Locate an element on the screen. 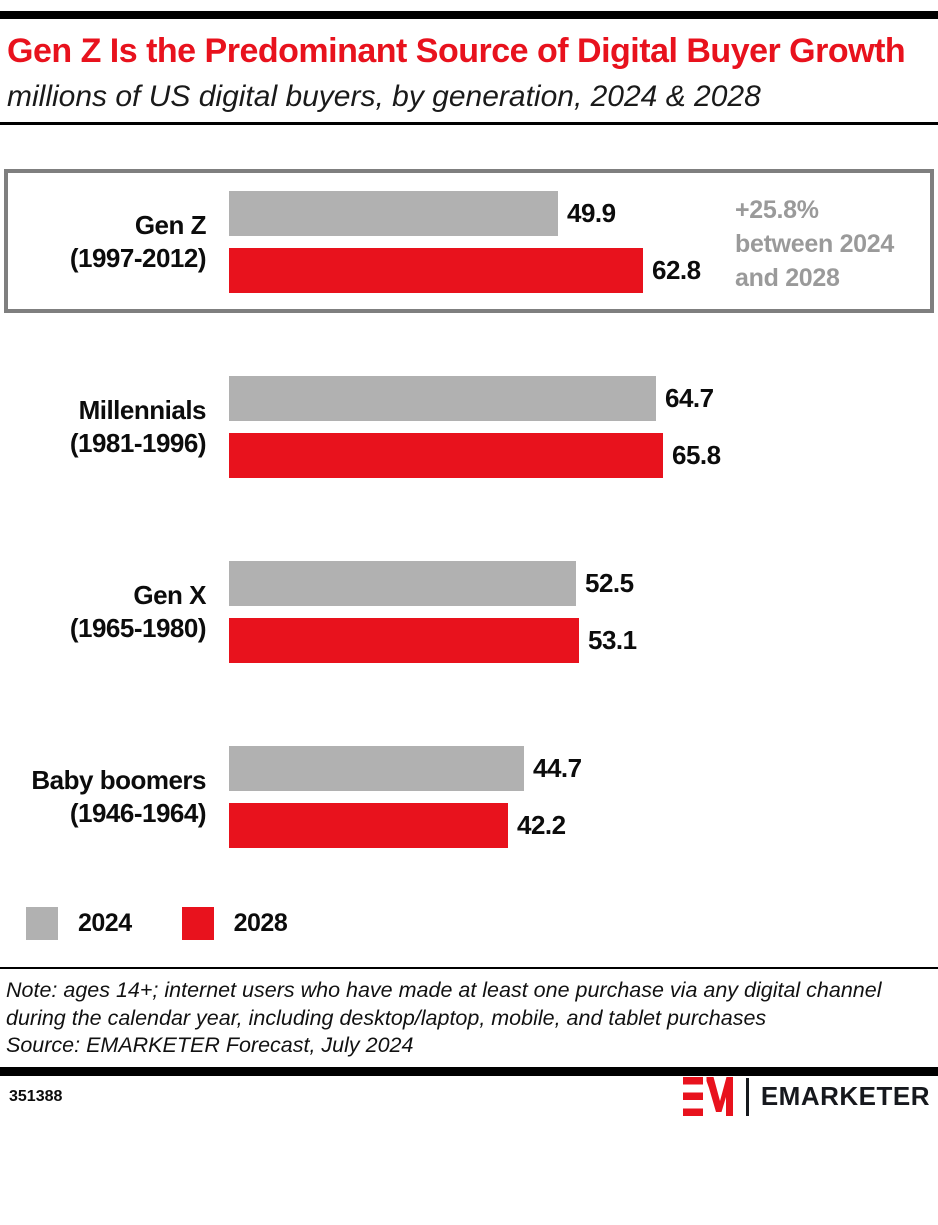  legend-label-2024: 2024 is located at coordinates (105, 923).